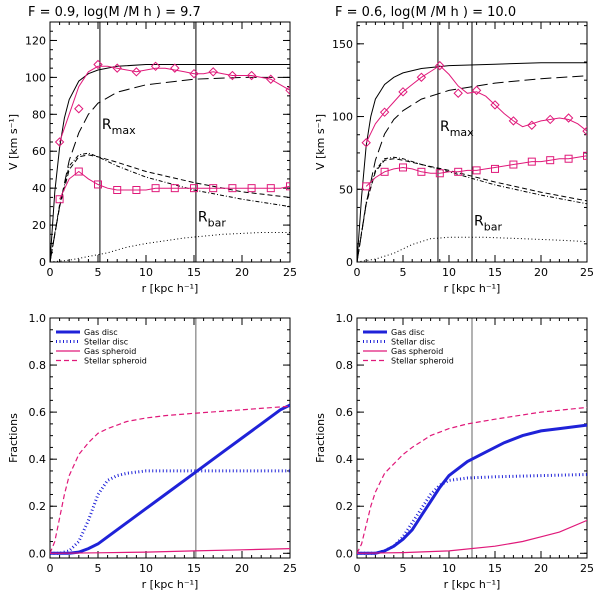 Image resolution: width=600 pixels, height=594 pixels. What do you see at coordinates (114, 12) in the screenshot?
I see `panel-title: F = 0.9, log(M /M h ) = 9.7` at bounding box center [114, 12].